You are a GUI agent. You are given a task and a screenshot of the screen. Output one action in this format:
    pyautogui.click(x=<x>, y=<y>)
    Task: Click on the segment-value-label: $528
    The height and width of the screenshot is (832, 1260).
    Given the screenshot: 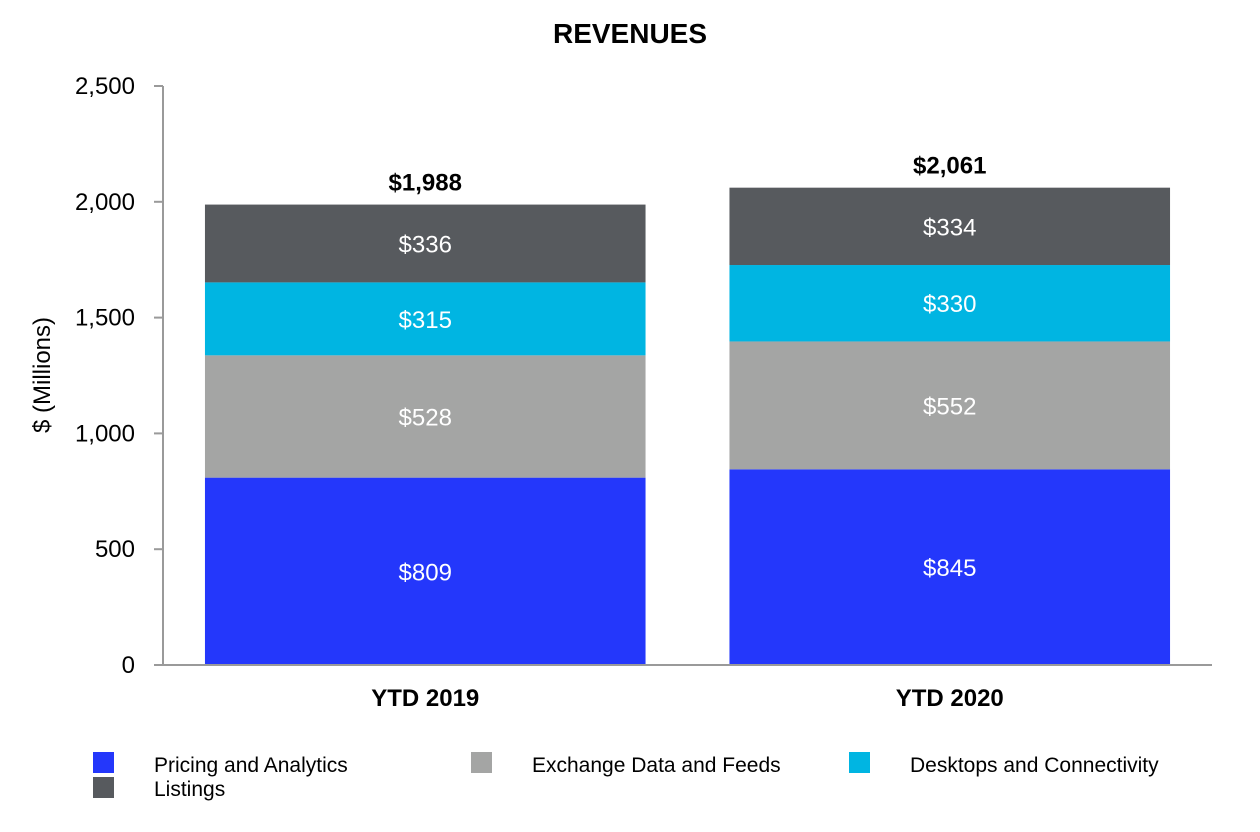 What is the action you would take?
    pyautogui.click(x=425, y=417)
    